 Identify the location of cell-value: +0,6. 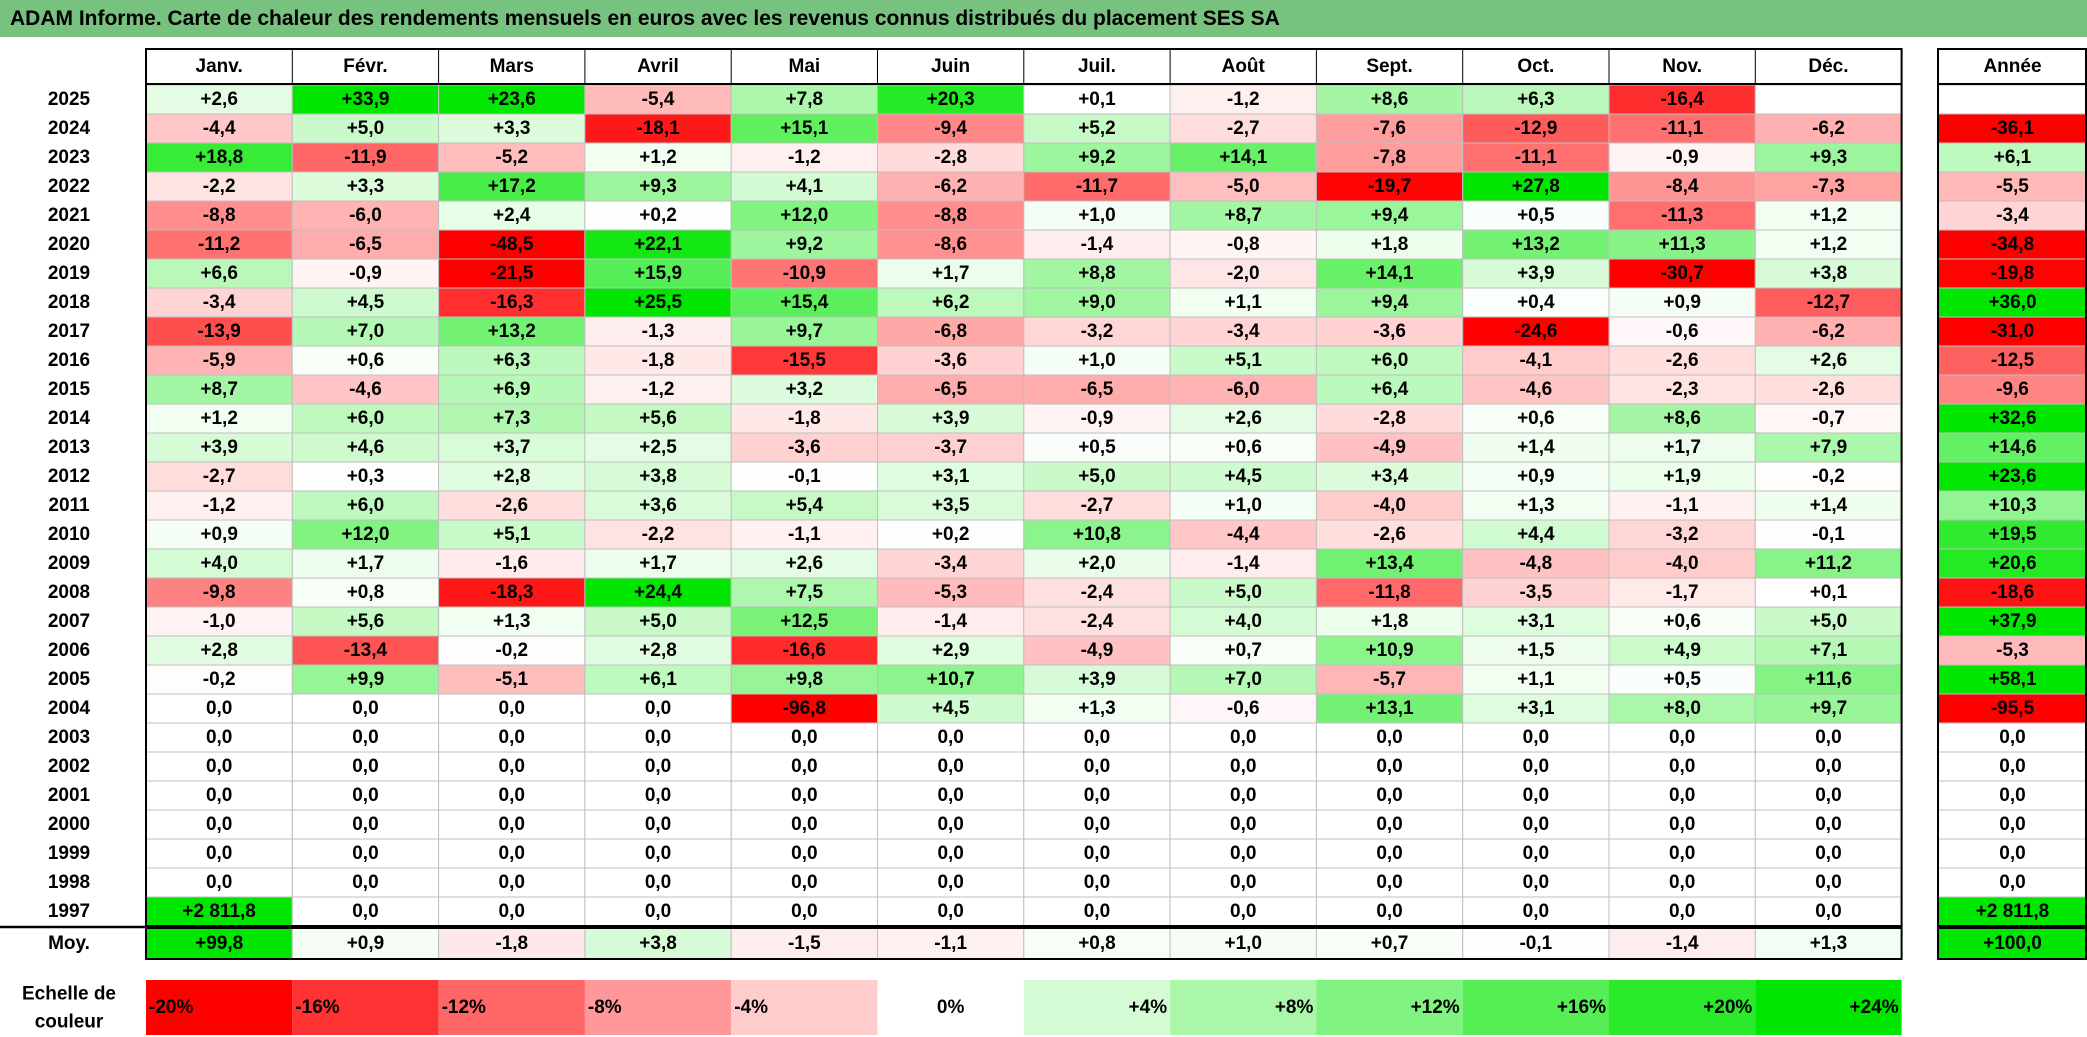
(1243, 447).